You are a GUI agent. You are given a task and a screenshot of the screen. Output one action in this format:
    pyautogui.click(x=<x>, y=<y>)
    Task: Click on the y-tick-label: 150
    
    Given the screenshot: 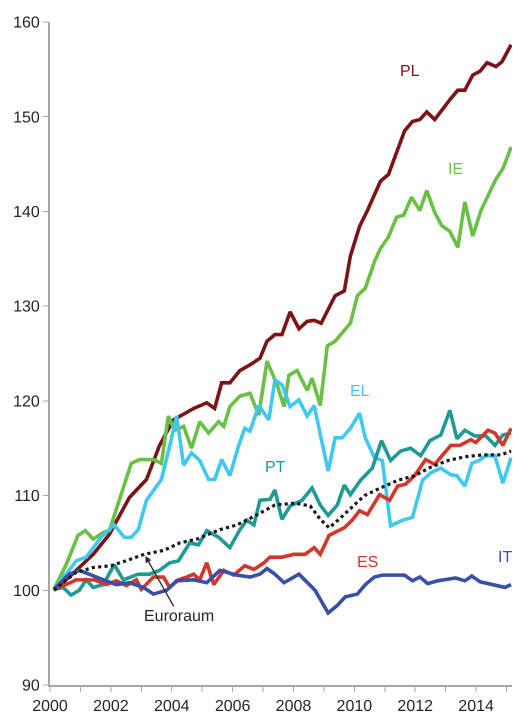 What is the action you would take?
    pyautogui.click(x=26, y=117)
    